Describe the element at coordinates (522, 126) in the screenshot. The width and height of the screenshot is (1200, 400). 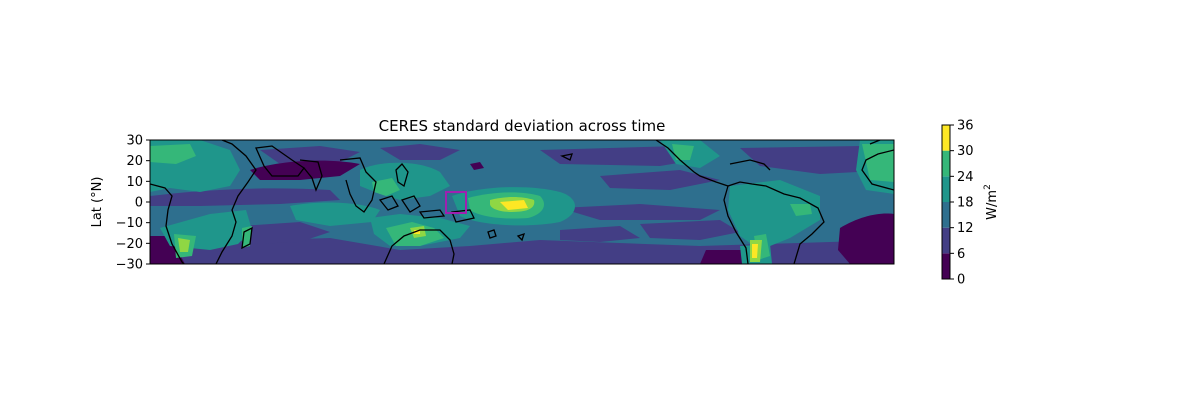
I see `chart-title: CERES standard deviation across time` at that location.